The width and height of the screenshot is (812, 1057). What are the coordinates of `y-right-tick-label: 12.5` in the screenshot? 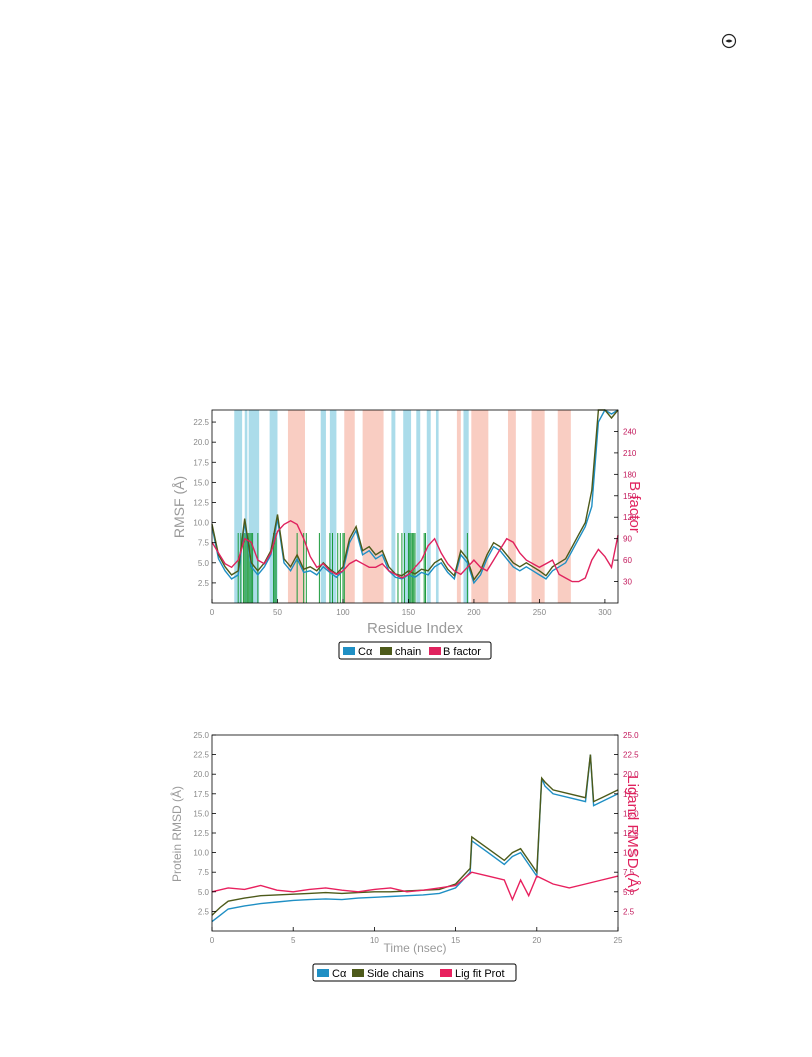 It's located at (631, 833).